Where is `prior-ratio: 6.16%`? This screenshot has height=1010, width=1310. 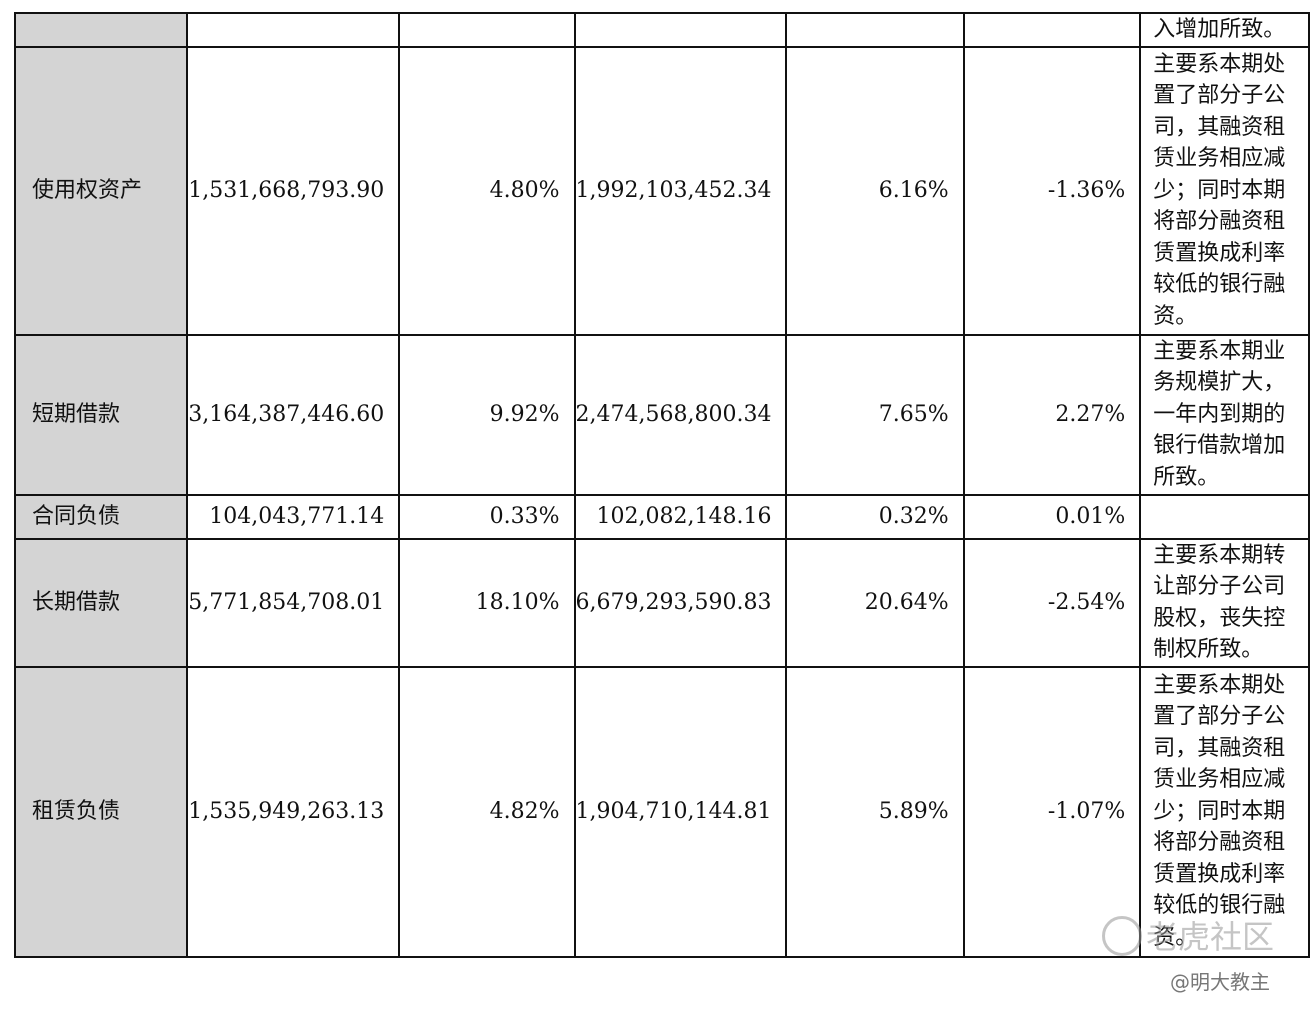
prior-ratio: 6.16% is located at coordinates (875, 190).